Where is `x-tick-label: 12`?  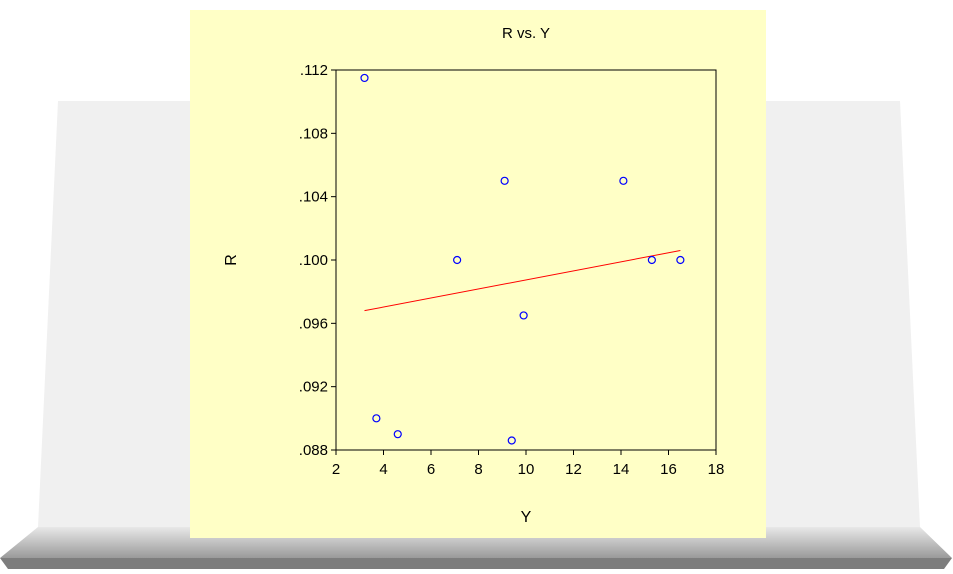 x-tick-label: 12 is located at coordinates (573, 469).